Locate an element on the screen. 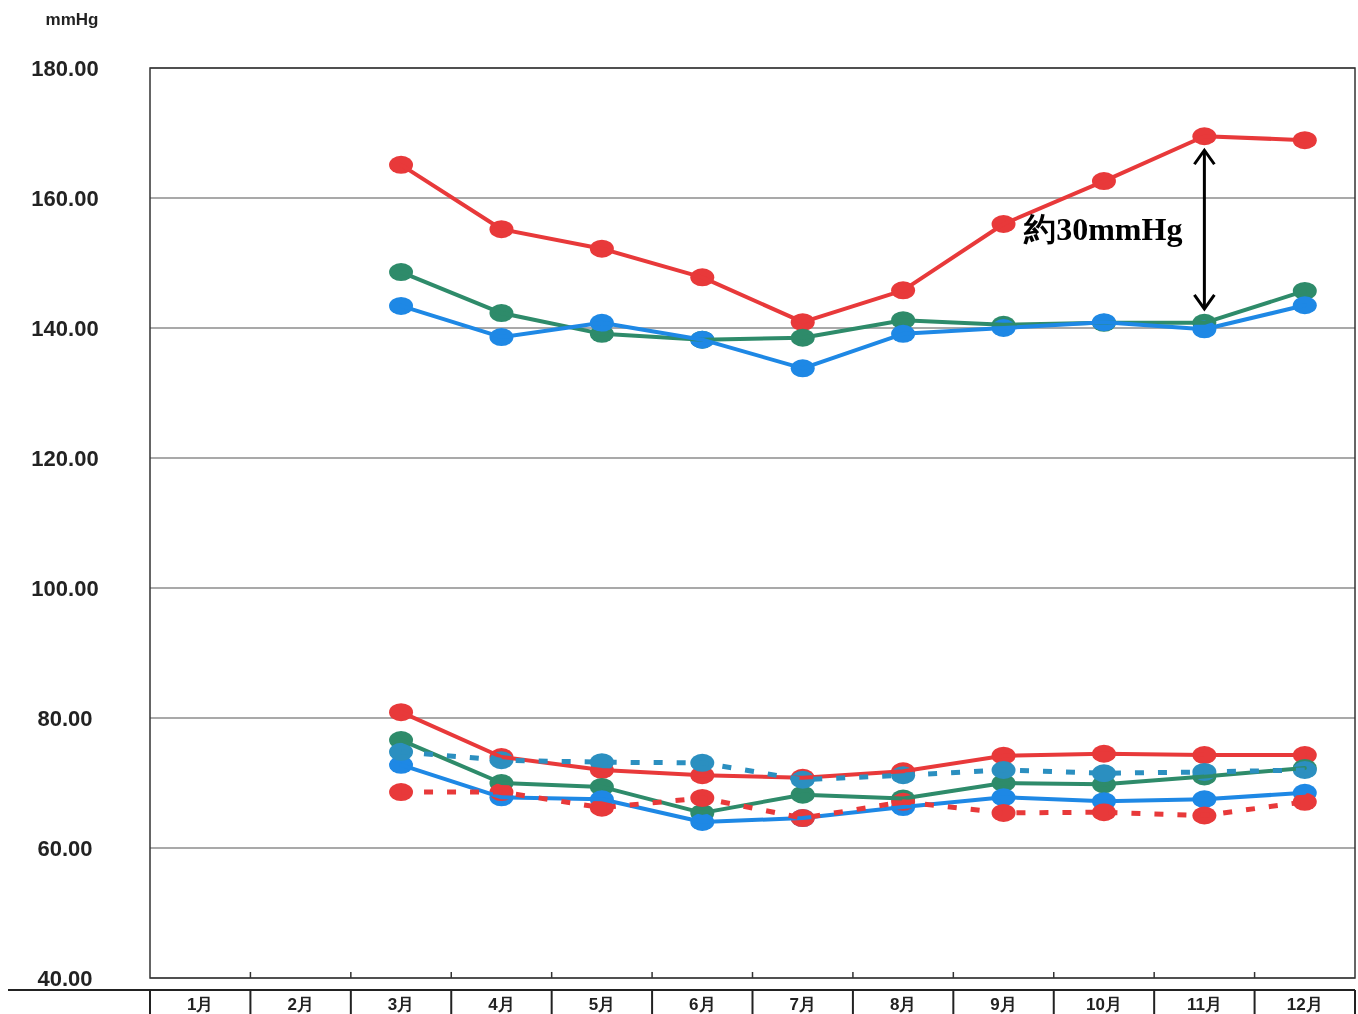 The image size is (1358, 1014). x-tick-label: 1月 is located at coordinates (200, 1004).